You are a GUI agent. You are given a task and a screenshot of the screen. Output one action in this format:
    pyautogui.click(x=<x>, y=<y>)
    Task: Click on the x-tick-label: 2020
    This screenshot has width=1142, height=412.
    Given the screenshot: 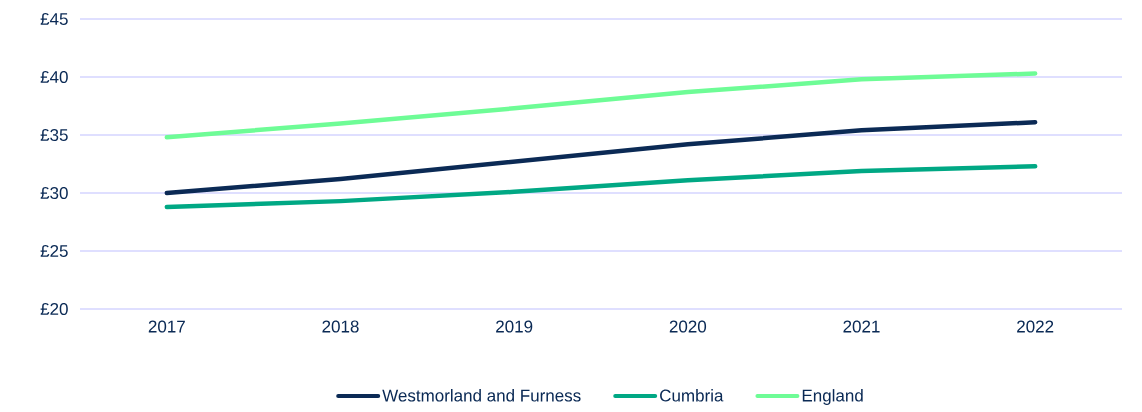 What is the action you would take?
    pyautogui.click(x=688, y=326)
    